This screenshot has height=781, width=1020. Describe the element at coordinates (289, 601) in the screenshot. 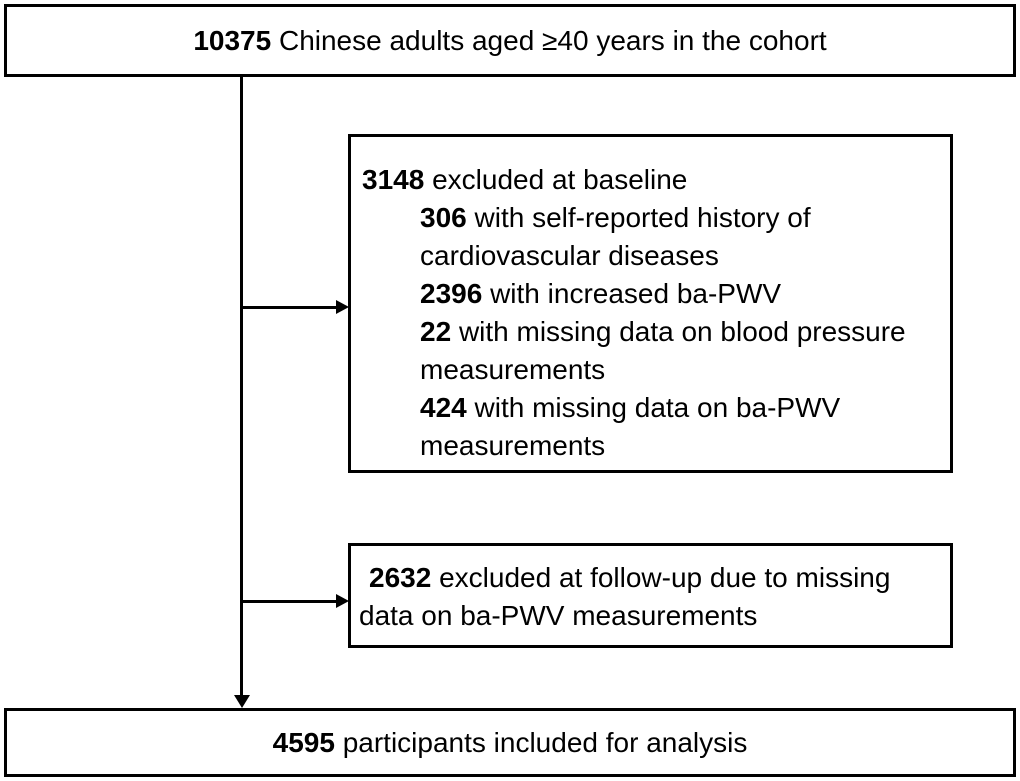

I see `flow-line-to-followup-exclusions` at that location.